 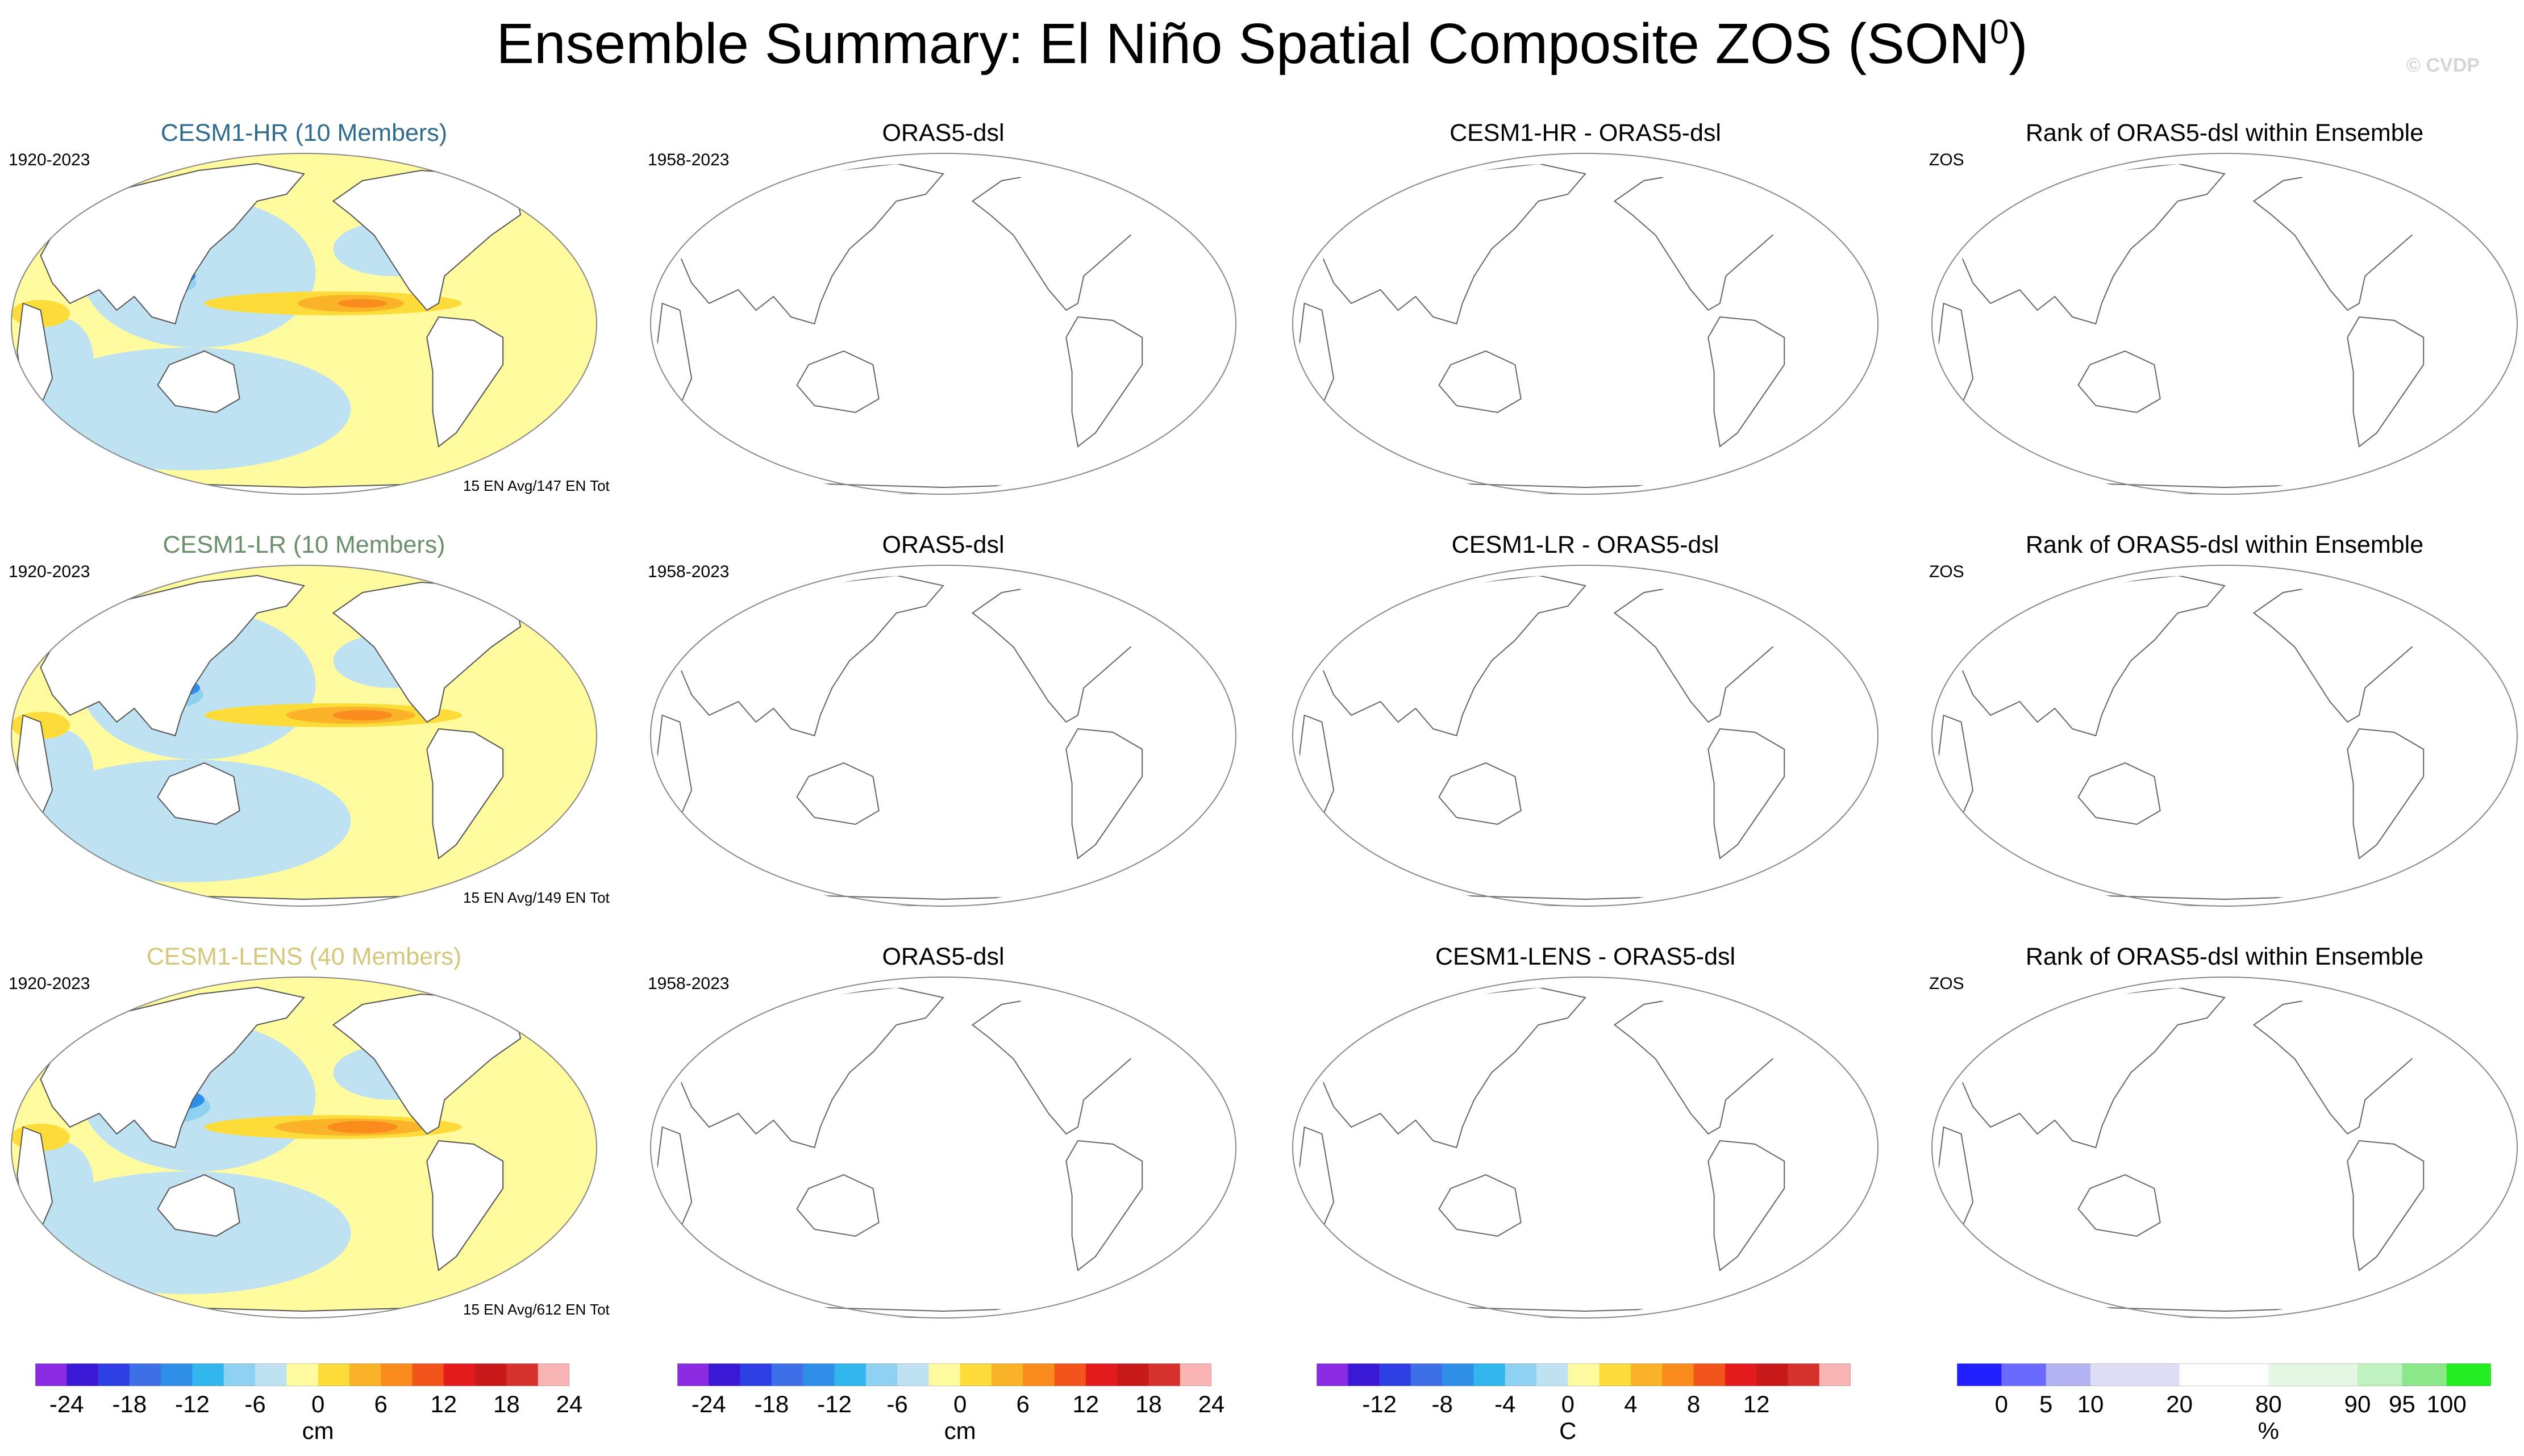 What do you see at coordinates (2179, 1404) in the screenshot?
I see `colorbar-tick-label: 20` at bounding box center [2179, 1404].